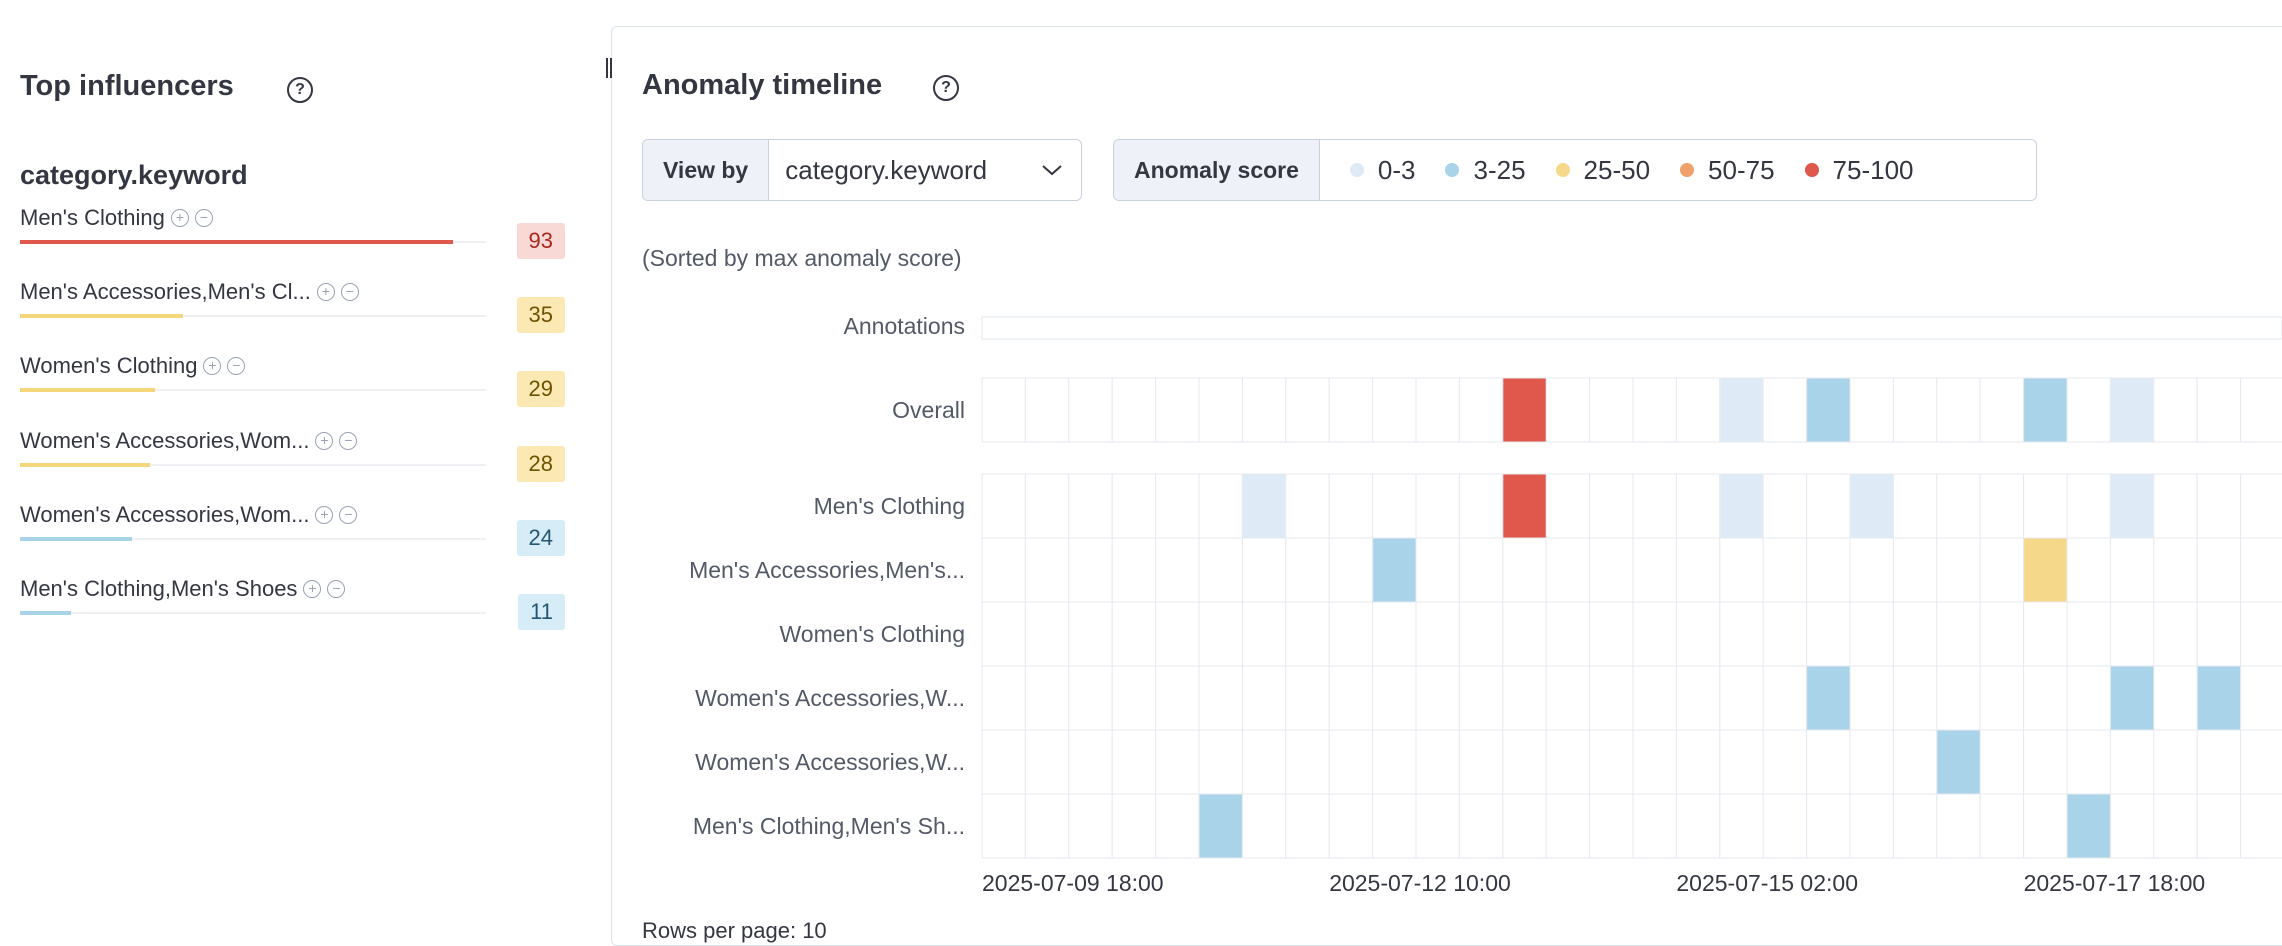 This screenshot has width=2282, height=946. I want to click on influencer: Men's Accessories,Men's Cl... + − 35, so click(292, 314).